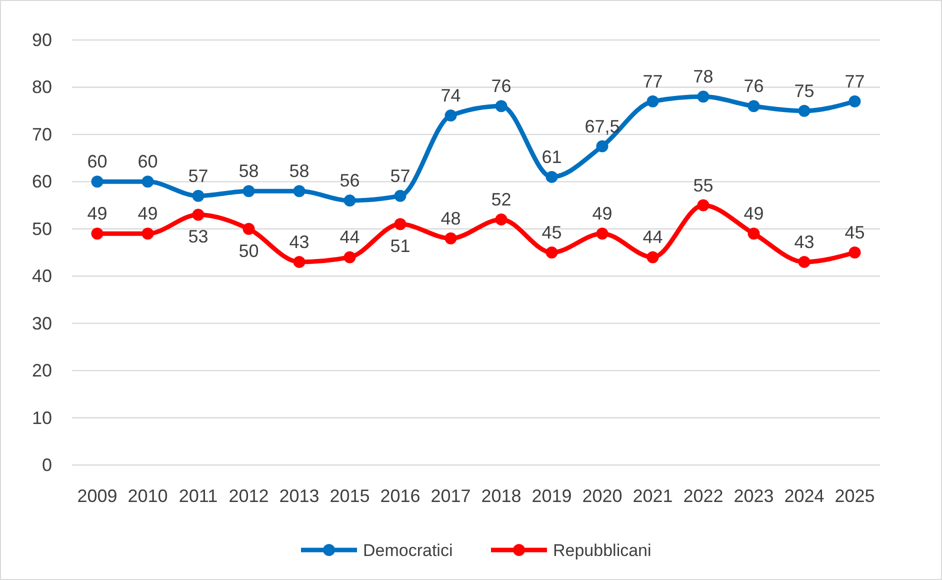  Describe the element at coordinates (42, 276) in the screenshot. I see `y-tick-label: 40` at that location.